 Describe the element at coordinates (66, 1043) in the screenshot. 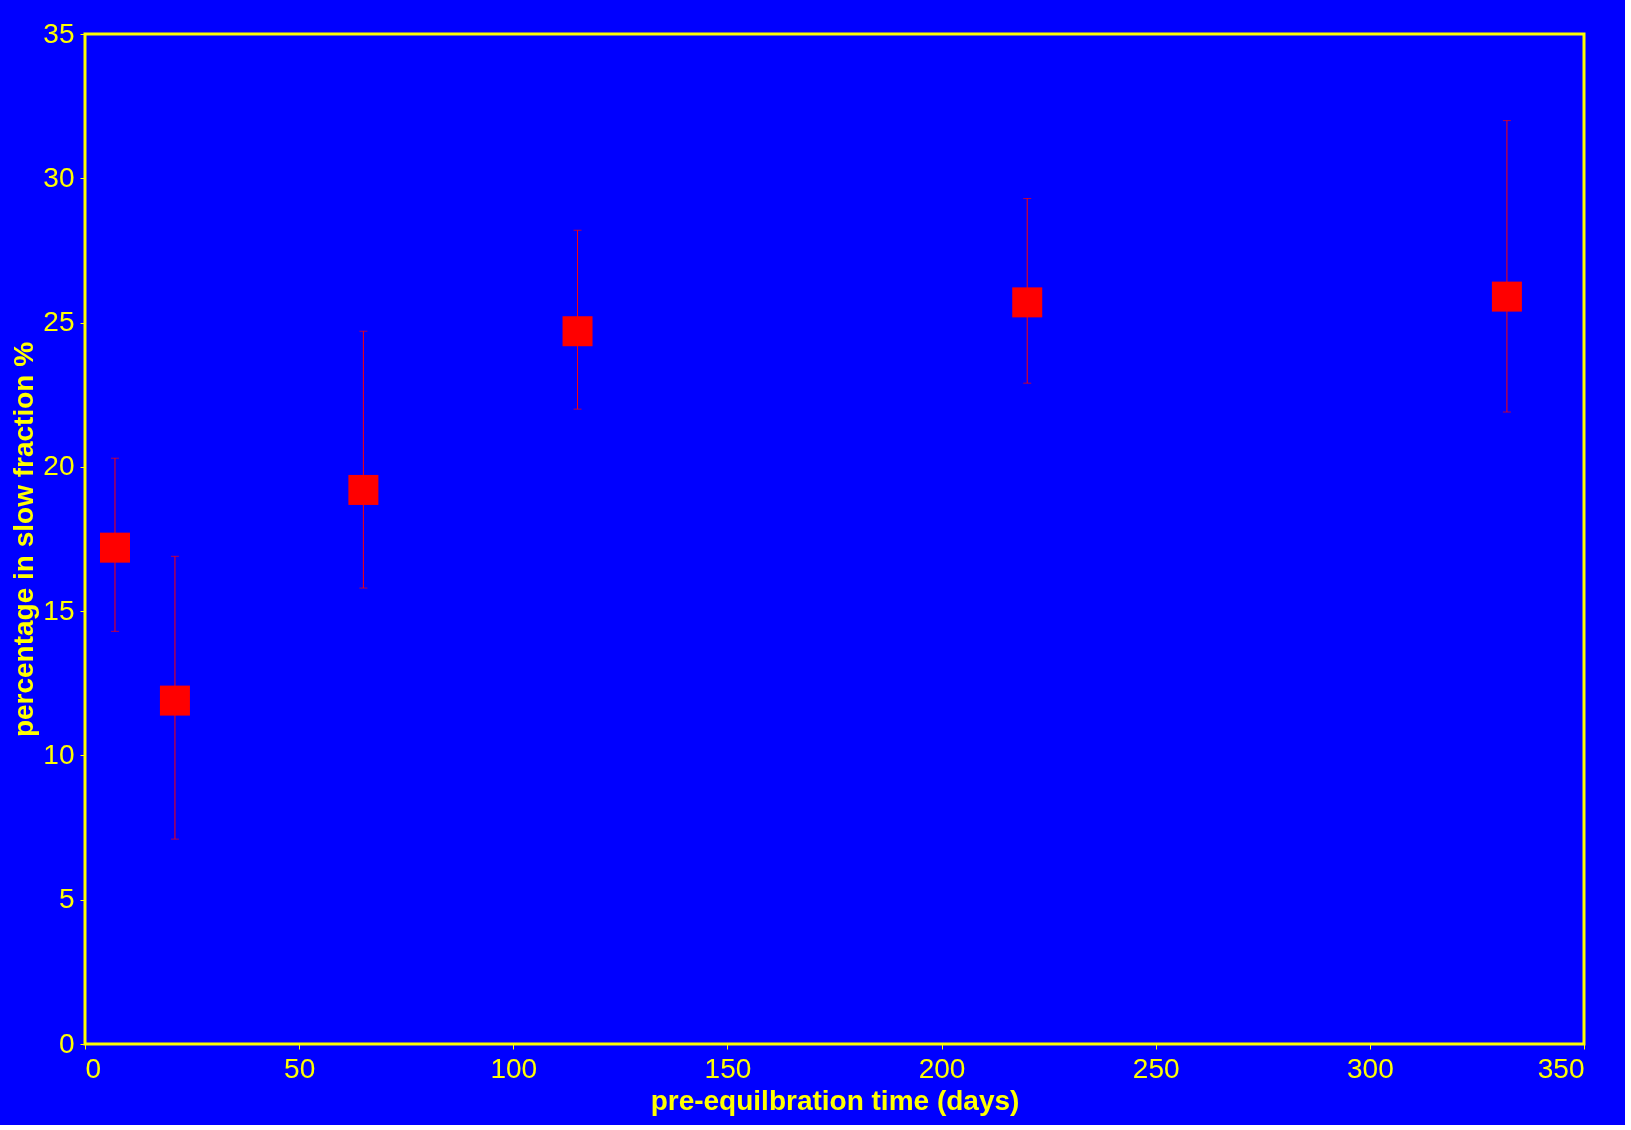

I see `y-tick-label: 0` at that location.